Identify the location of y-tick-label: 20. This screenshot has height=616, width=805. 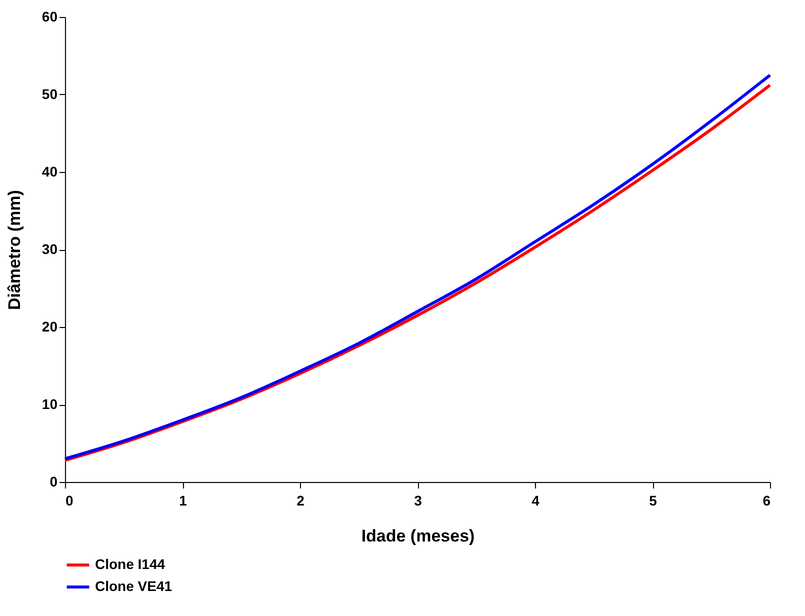
(50, 326).